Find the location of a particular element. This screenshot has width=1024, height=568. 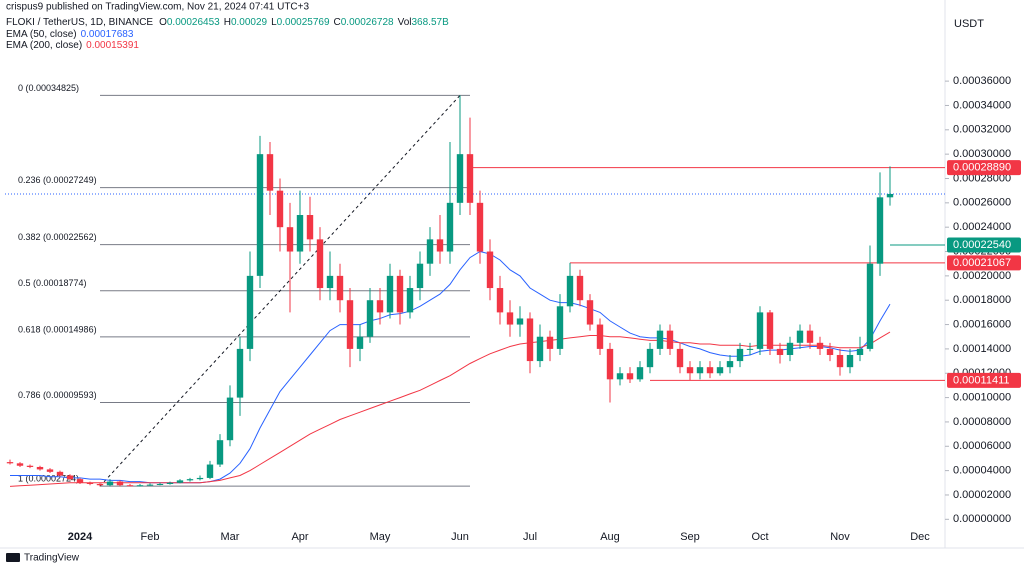

indicator-value: 0.00015391 is located at coordinates (112, 45).